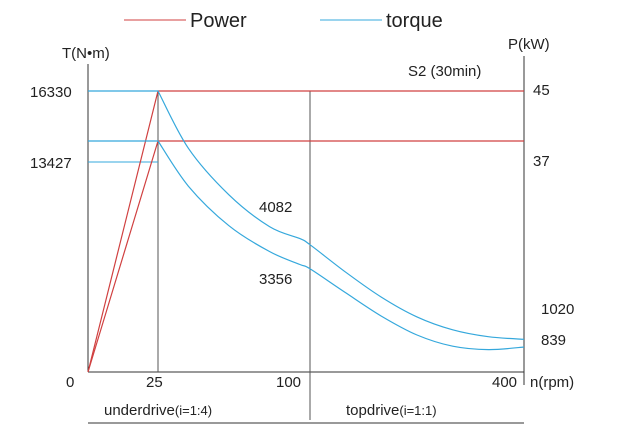  Describe the element at coordinates (275, 279) in the screenshot. I see `point-label-3356: 3356` at that location.